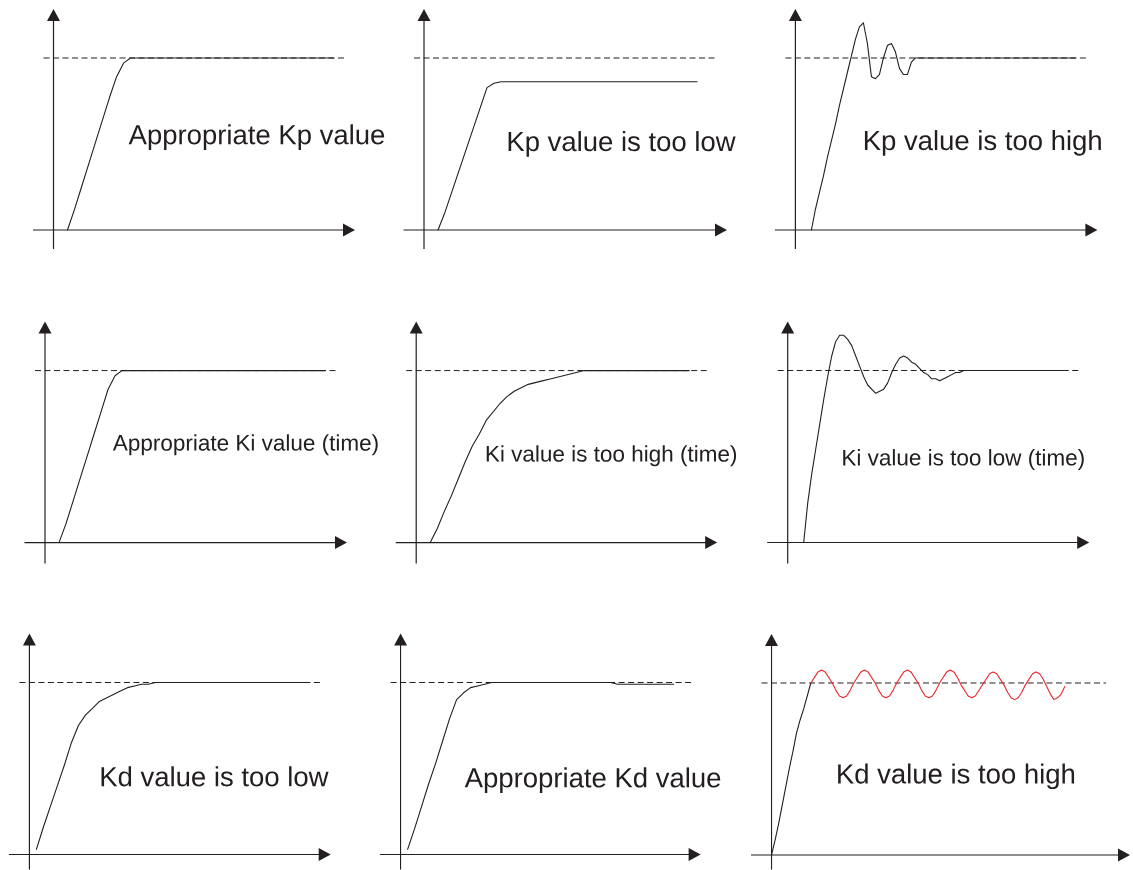  I want to click on annotation: Kp value is too high, so click(982, 143).